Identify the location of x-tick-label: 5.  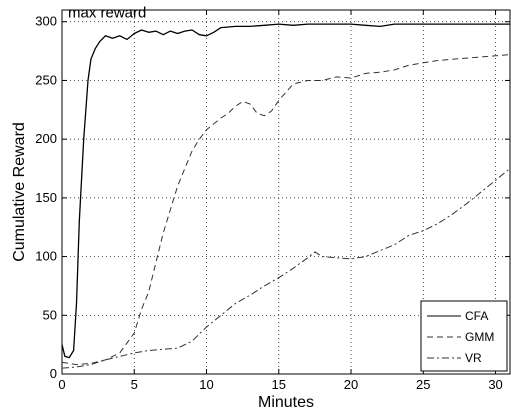
(134, 384).